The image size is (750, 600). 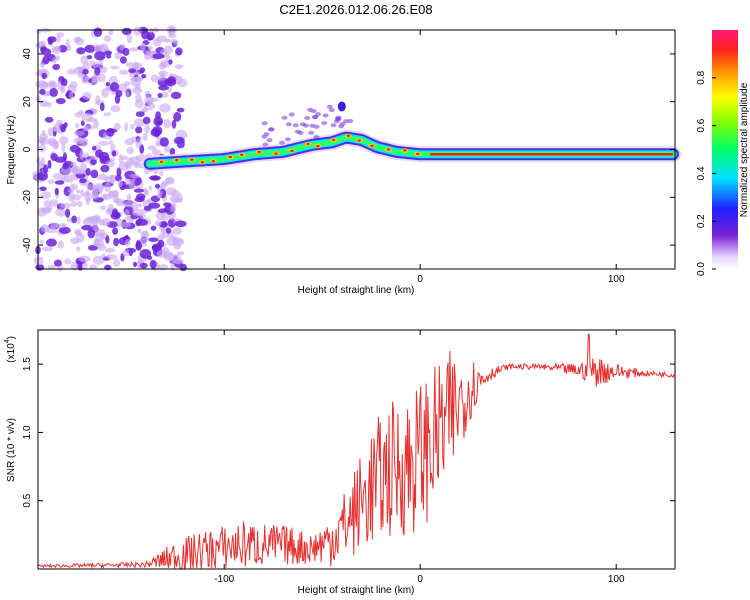 I want to click on xtick-label: -100, so click(x=224, y=279).